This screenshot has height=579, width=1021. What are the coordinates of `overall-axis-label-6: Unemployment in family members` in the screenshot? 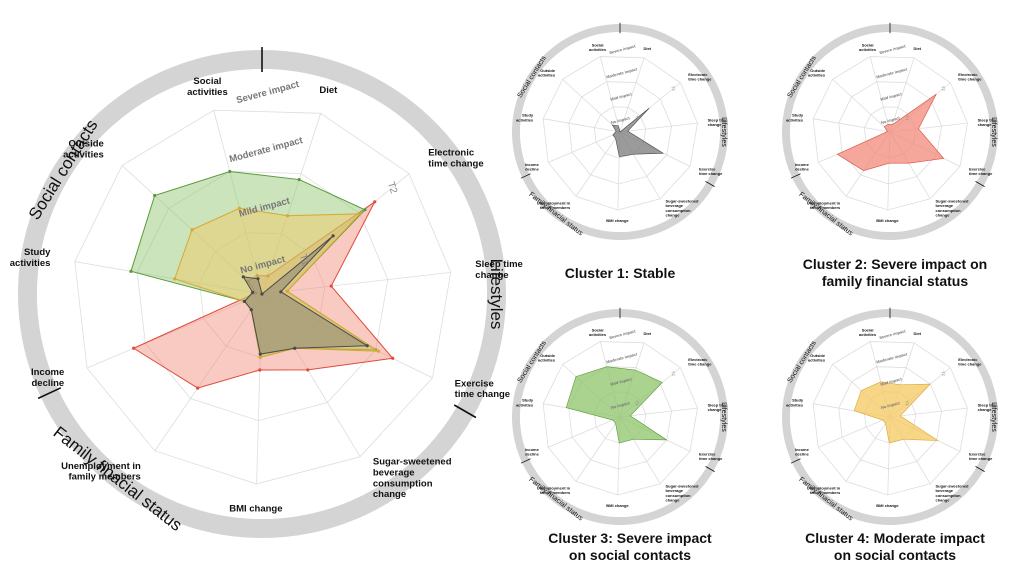 It's located at (101, 471).